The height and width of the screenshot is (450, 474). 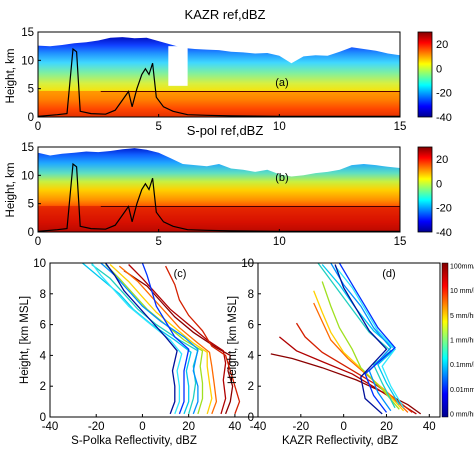 What do you see at coordinates (462, 316) in the screenshot?
I see `rain-rate-colorbar-label: 5 mm/hr` at bounding box center [462, 316].